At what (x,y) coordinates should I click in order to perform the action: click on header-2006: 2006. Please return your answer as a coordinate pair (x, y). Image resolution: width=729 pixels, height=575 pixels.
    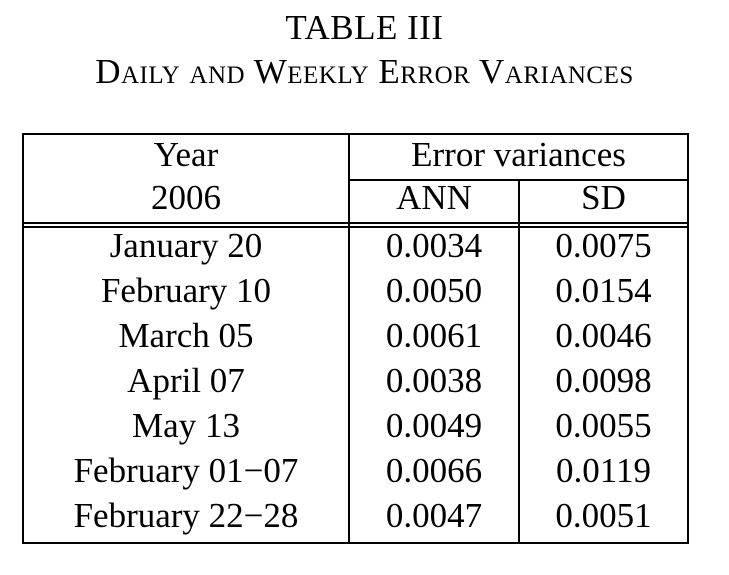
    Looking at the image, I should click on (186, 197).